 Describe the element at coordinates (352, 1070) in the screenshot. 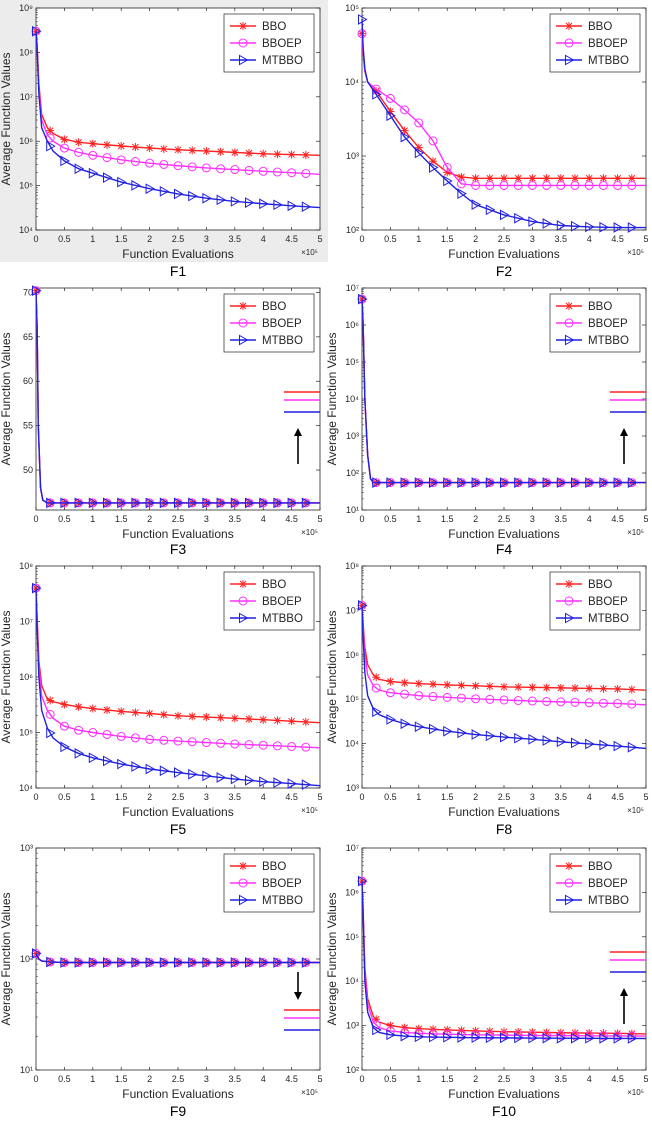

I see `y-tick-label: 10²` at that location.